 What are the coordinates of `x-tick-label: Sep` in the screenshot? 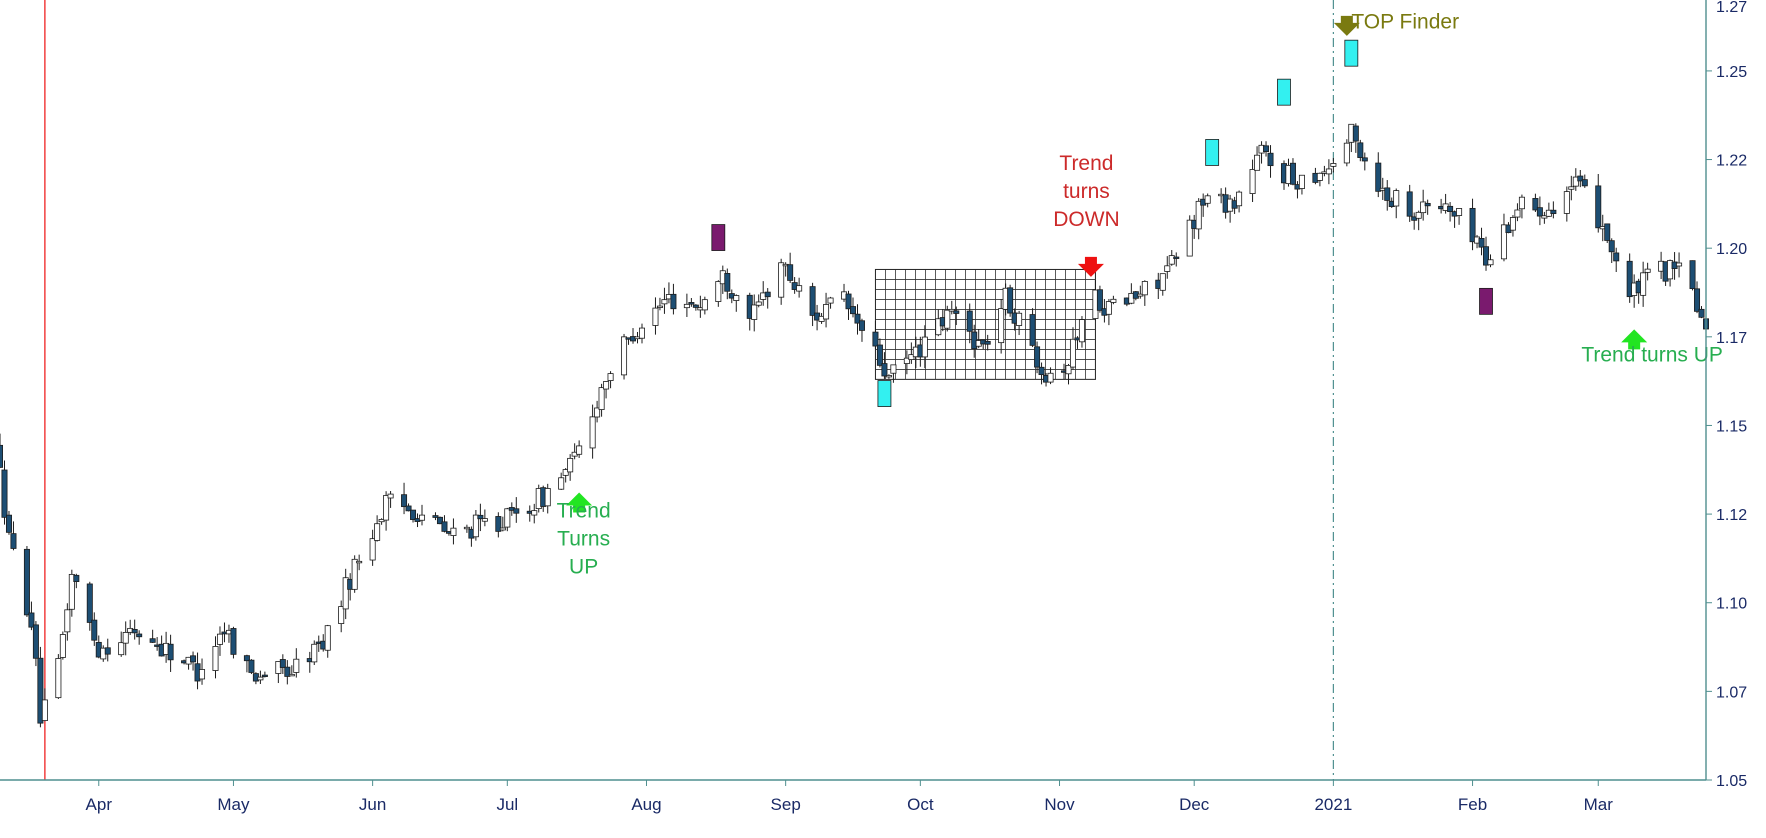 It's located at (786, 804).